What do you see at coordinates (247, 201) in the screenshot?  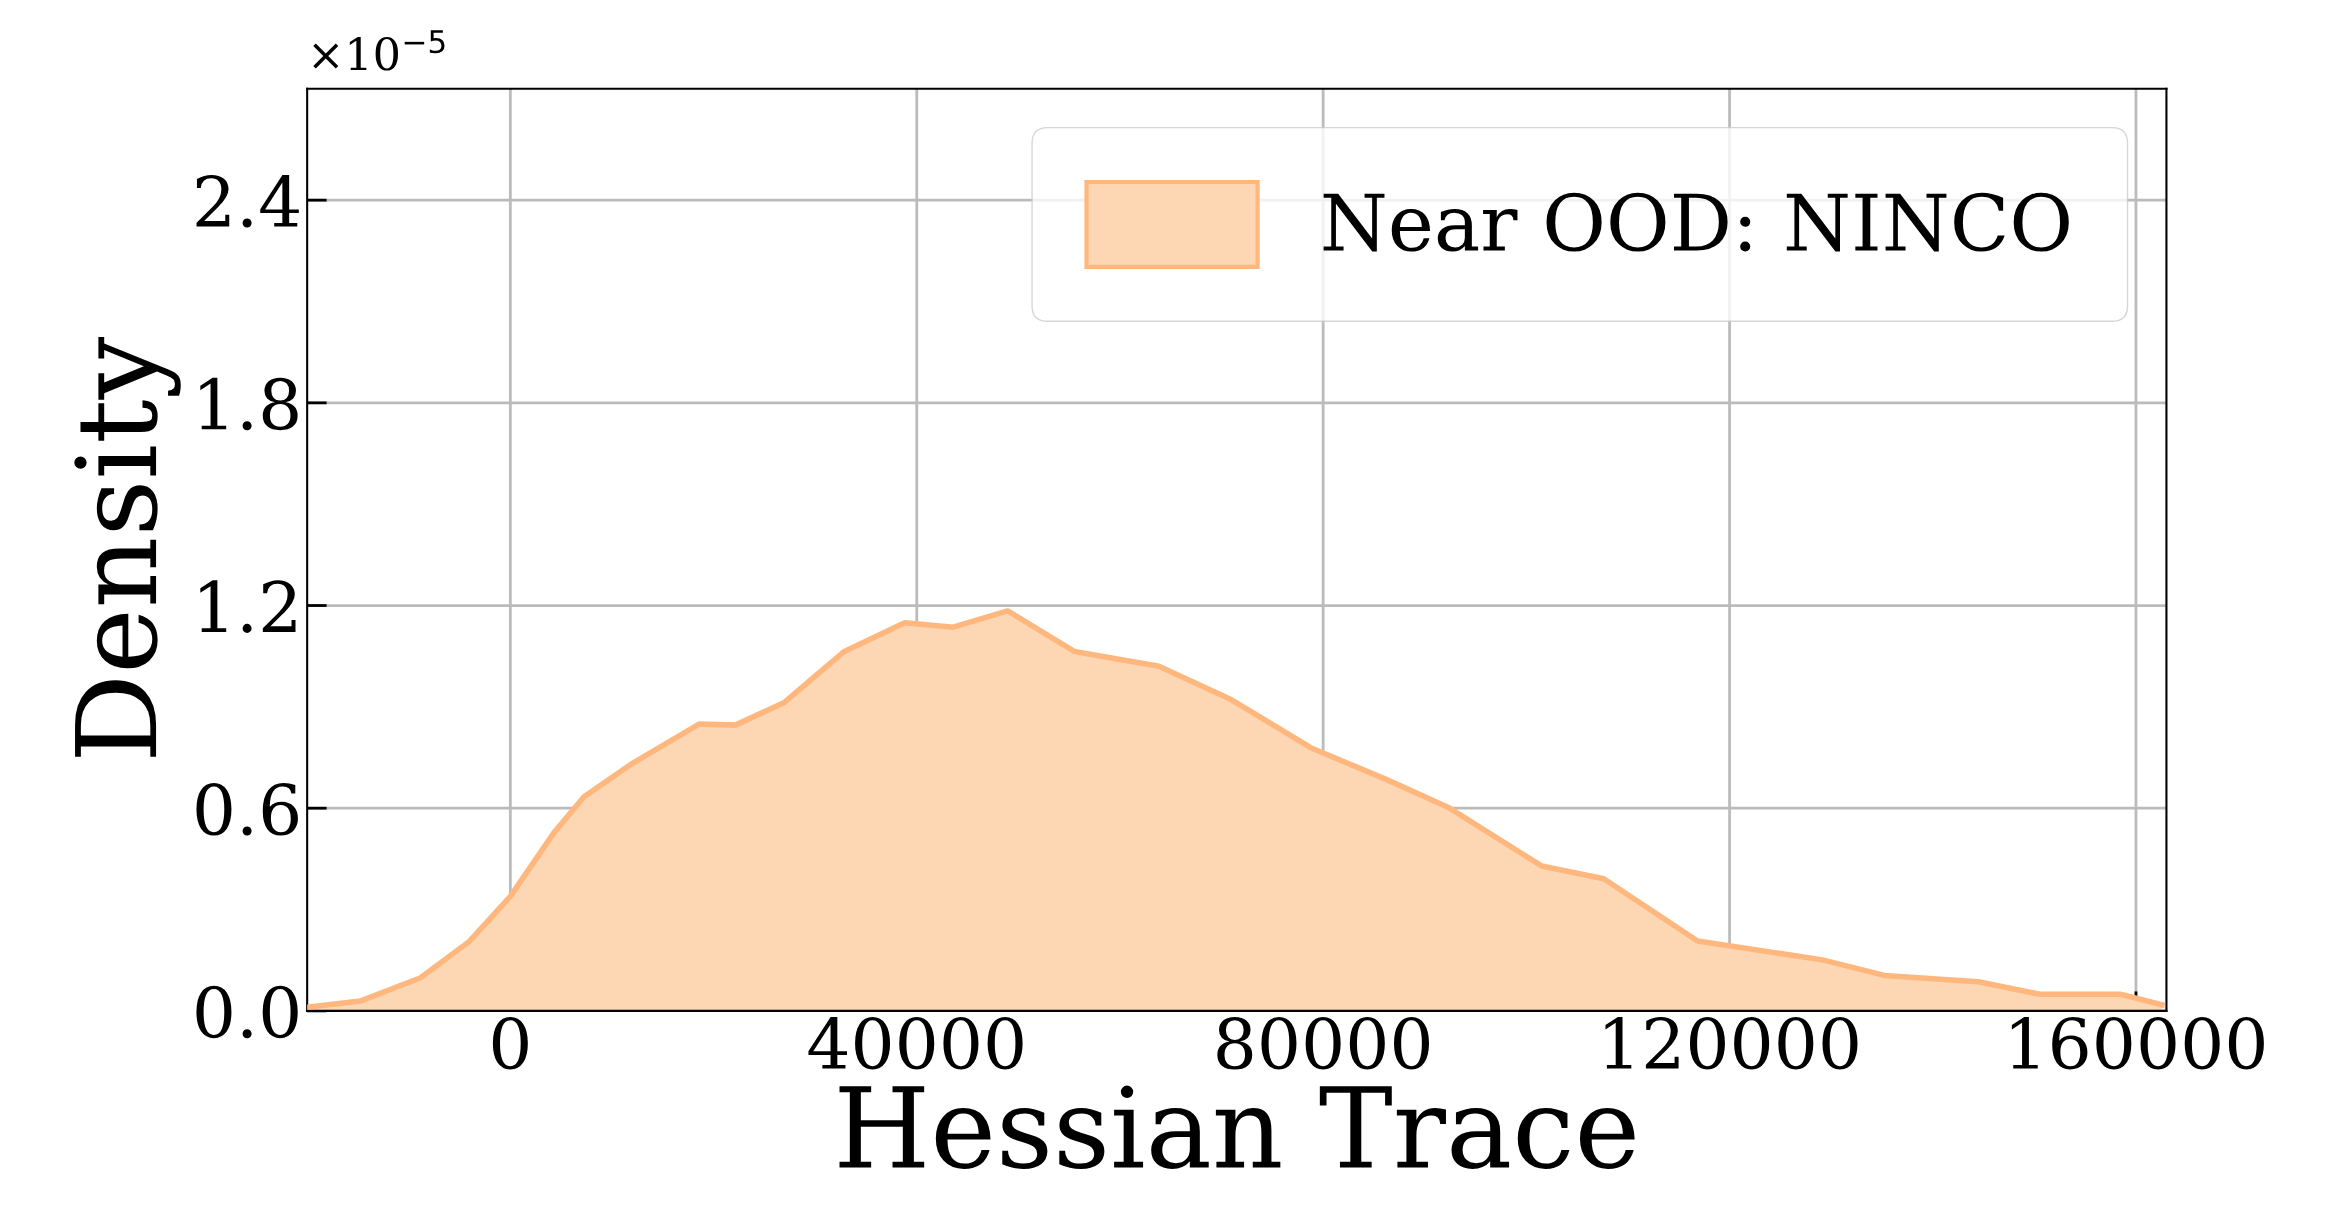 I see `y-tick-label: 2.4` at bounding box center [247, 201].